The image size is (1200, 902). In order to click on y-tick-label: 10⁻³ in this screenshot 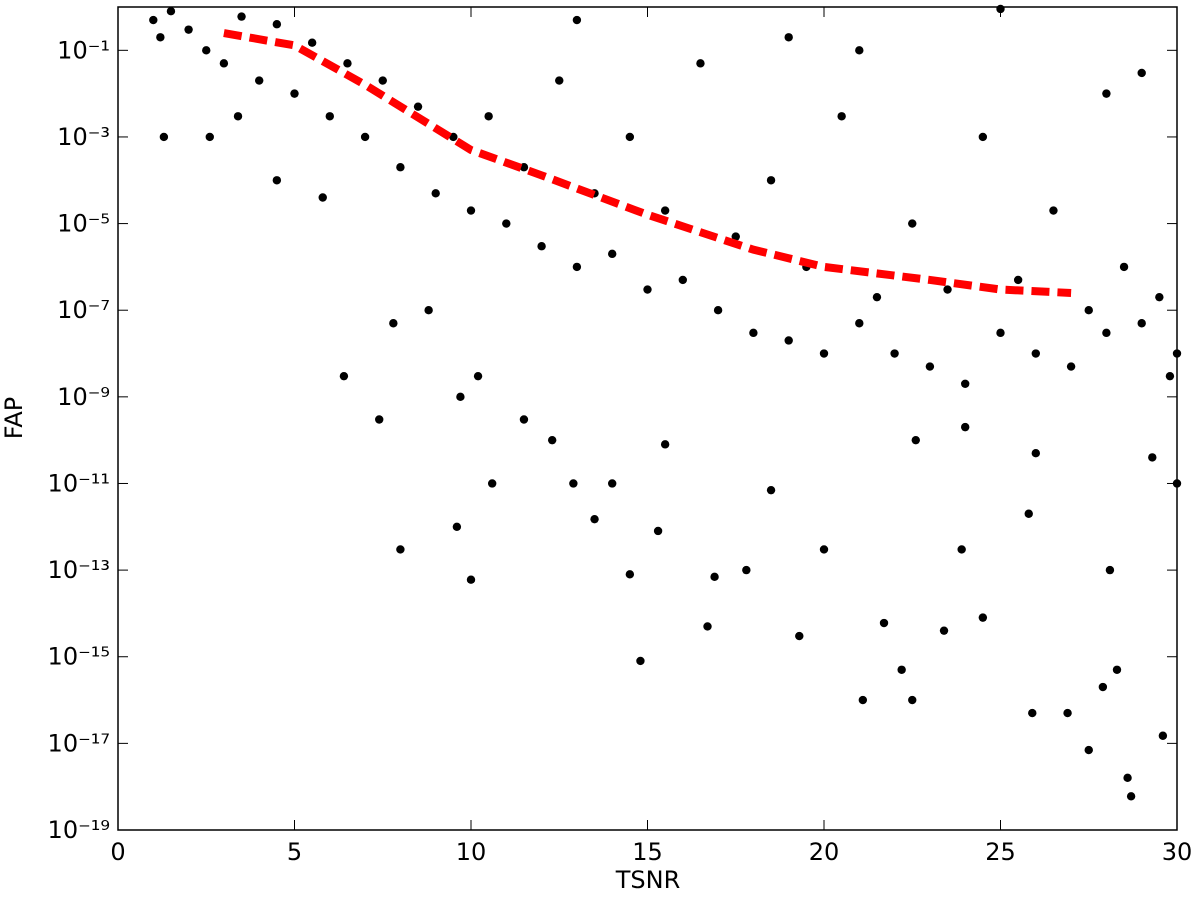, I will do `click(83, 137)`.